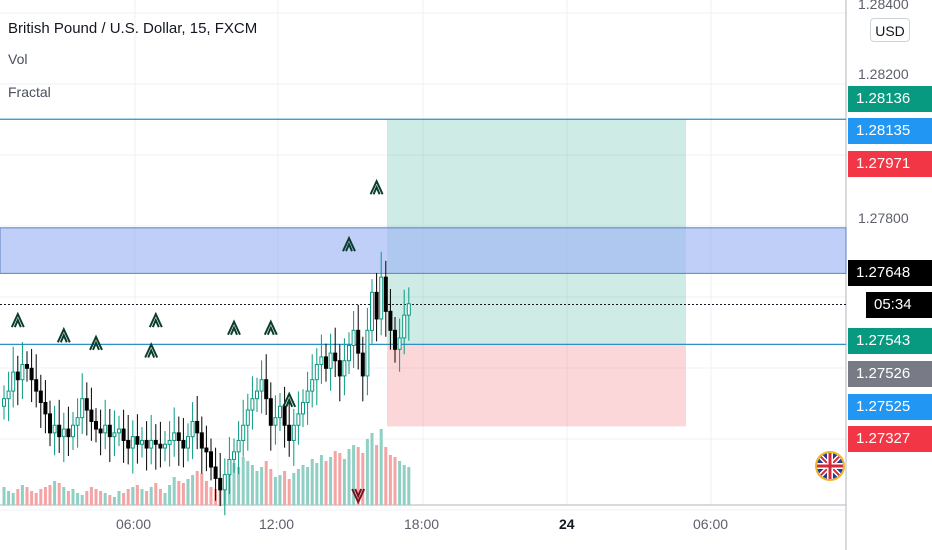 The height and width of the screenshot is (550, 932). I want to click on currency-button: USD, so click(890, 30).